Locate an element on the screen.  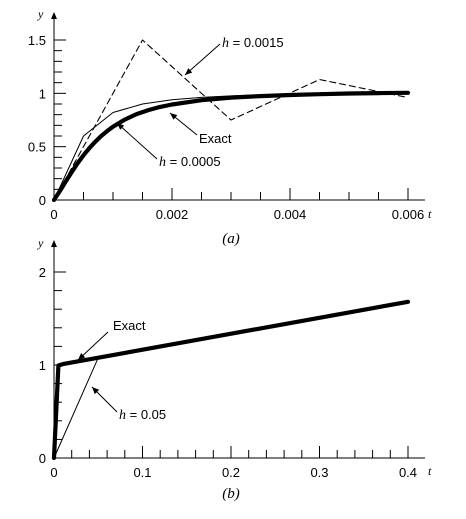
x-tick-label: 0.002 is located at coordinates (172, 214).